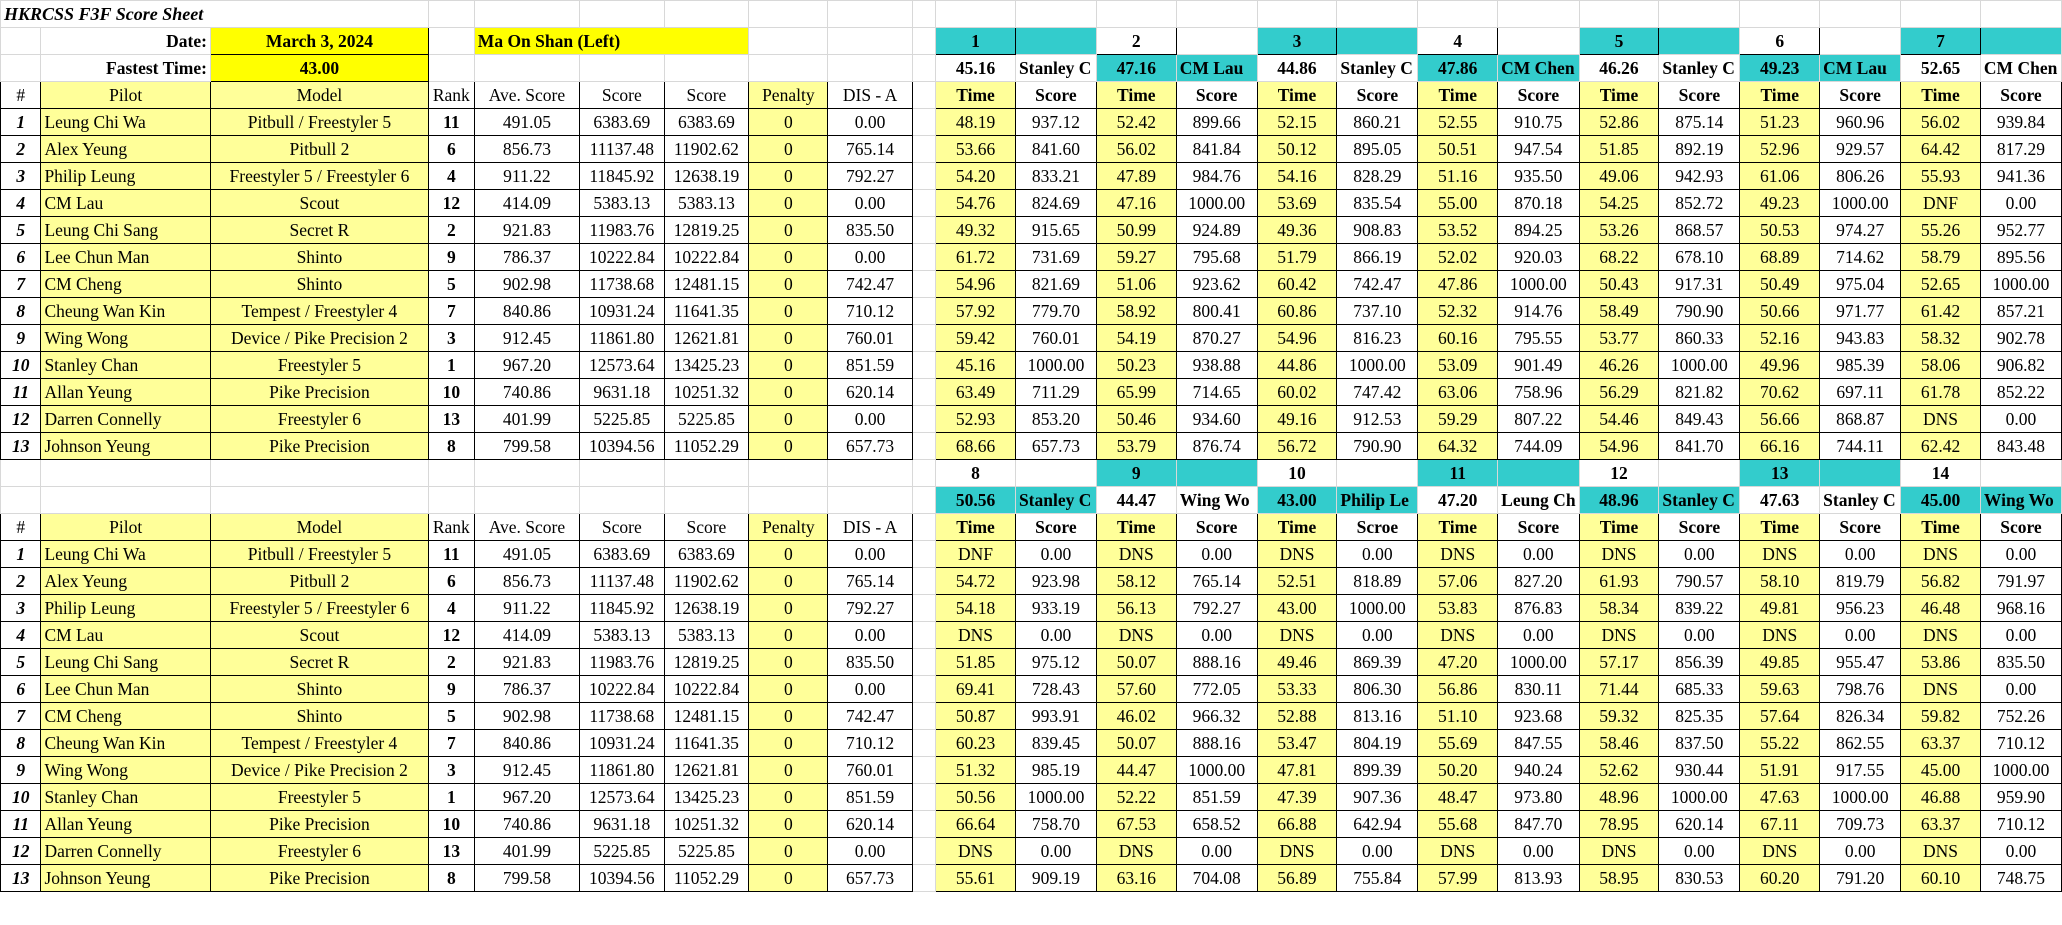 This screenshot has width=2062, height=925. I want to click on pilot-number: 12, so click(21, 851).